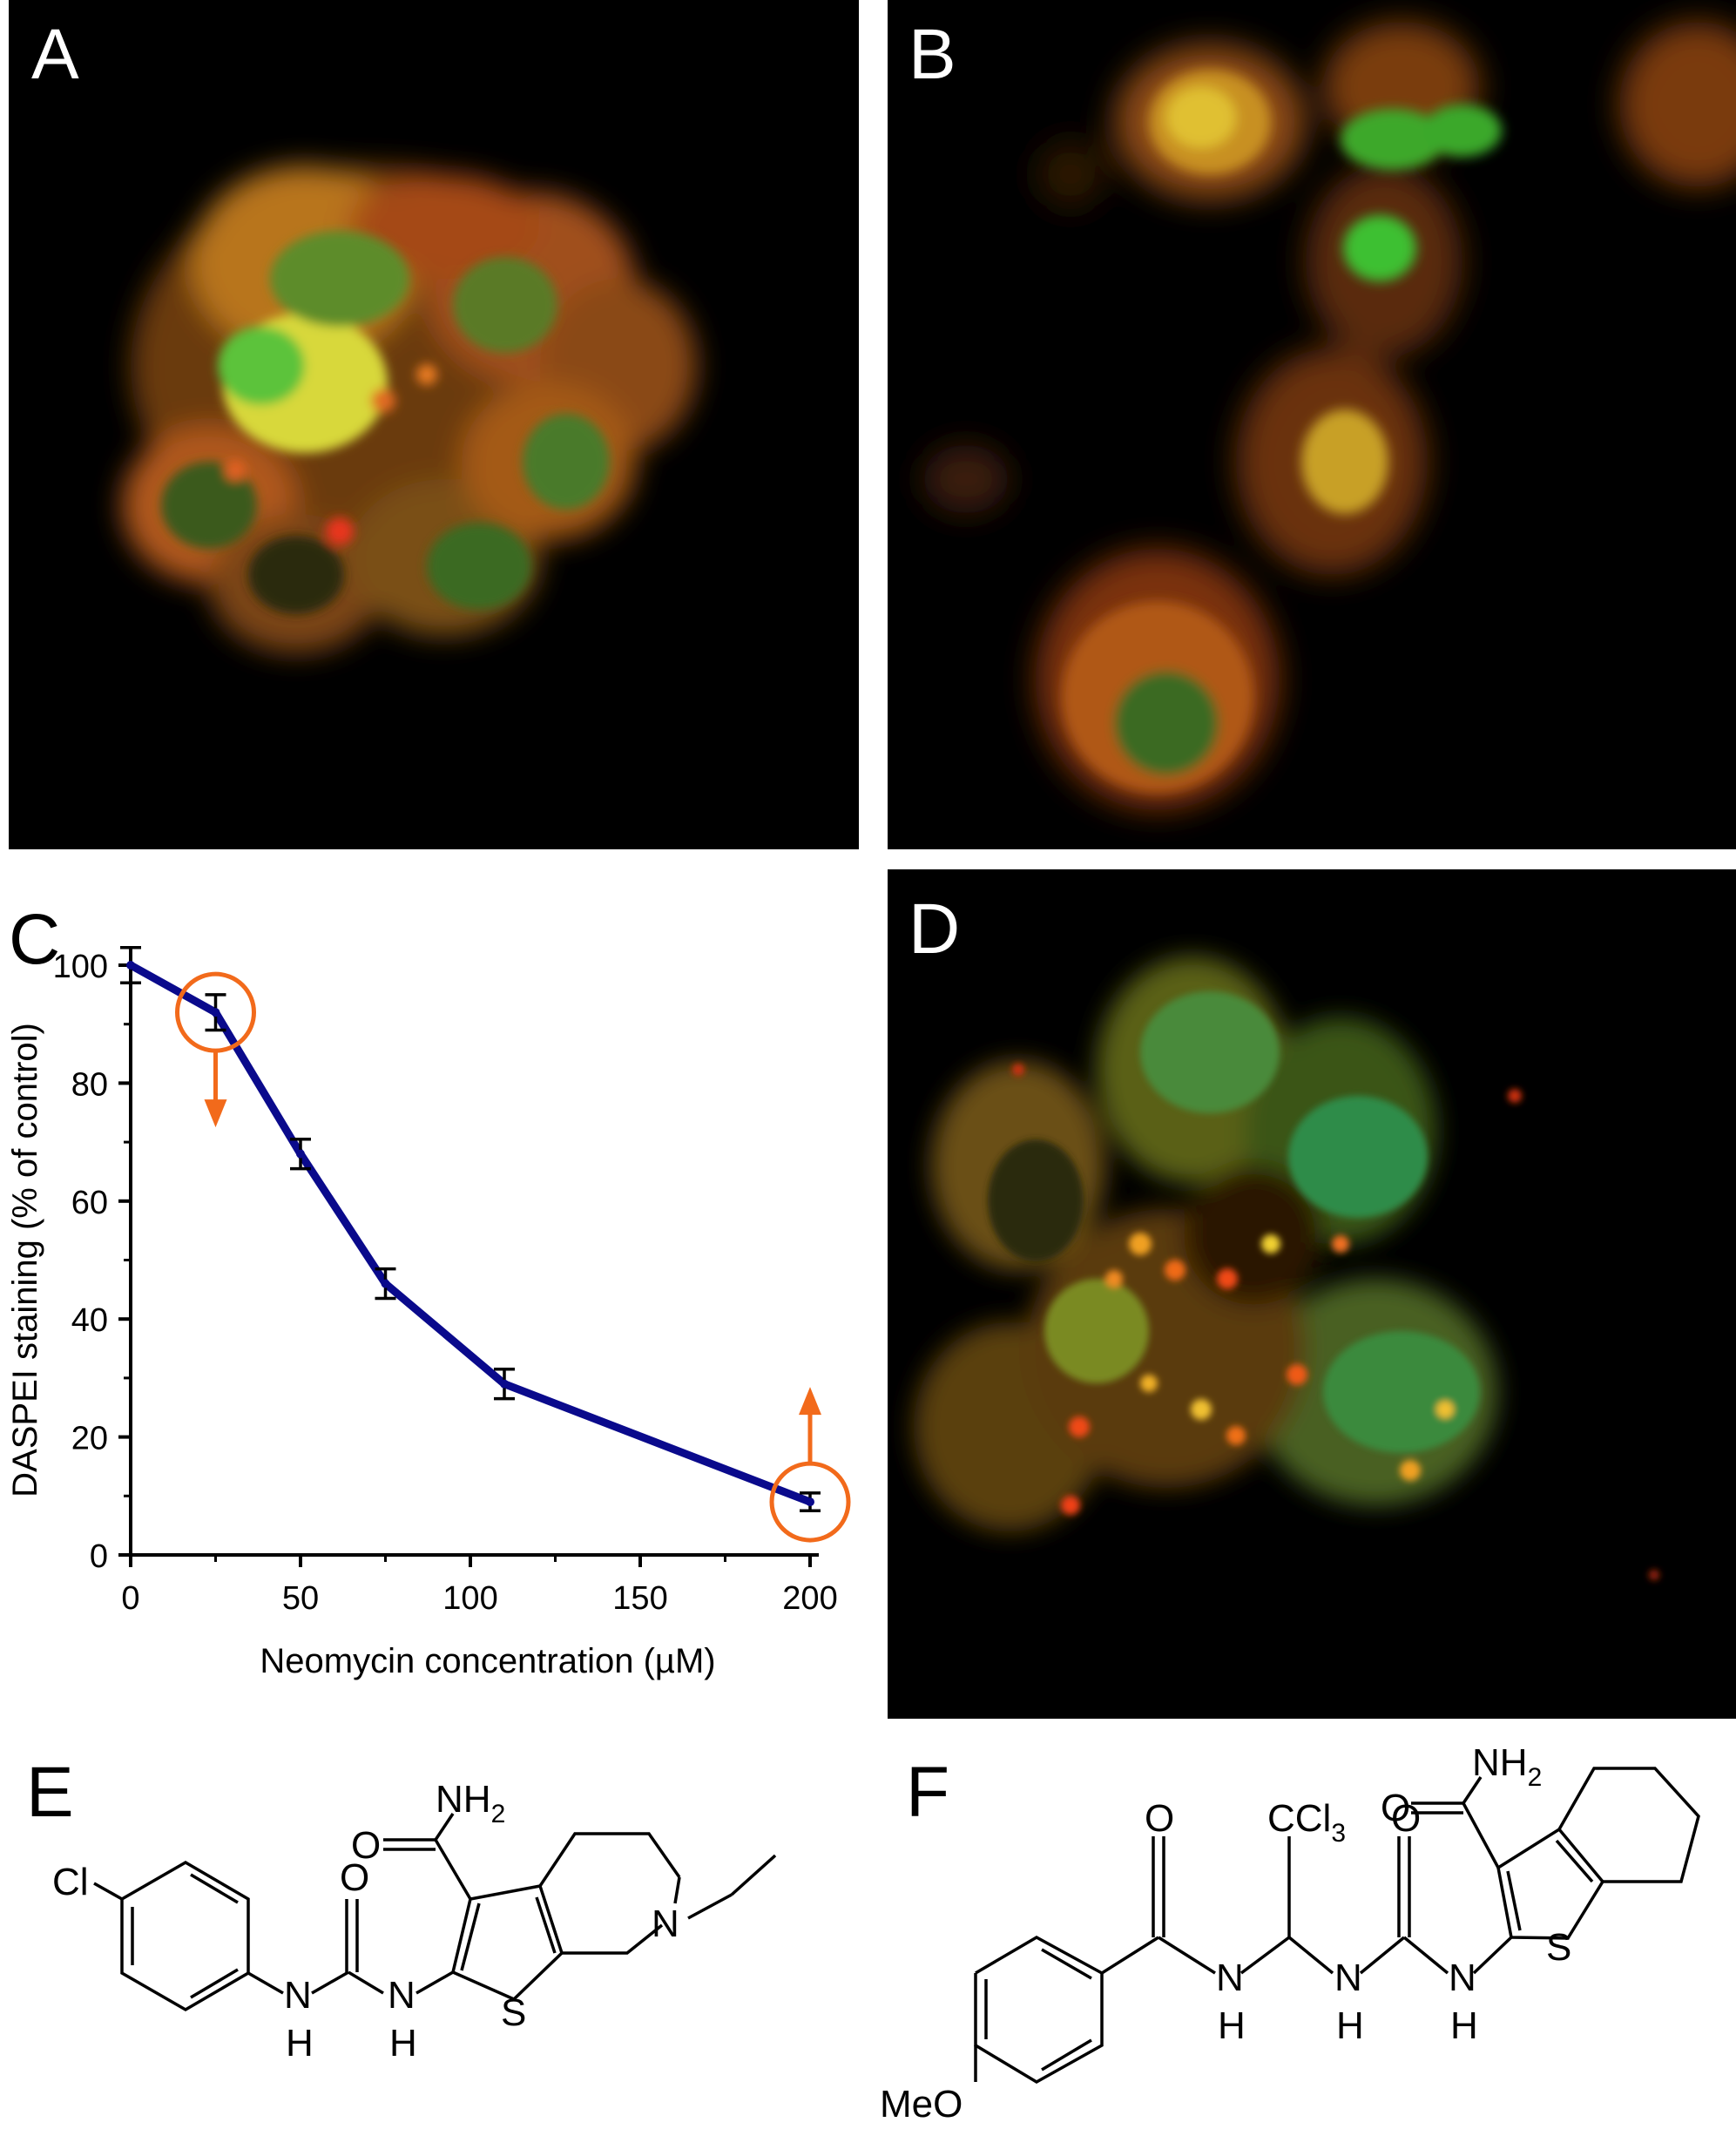 The width and height of the screenshot is (1736, 2156). Describe the element at coordinates (1462, 1978) in the screenshot. I see `atom-n3: N` at that location.